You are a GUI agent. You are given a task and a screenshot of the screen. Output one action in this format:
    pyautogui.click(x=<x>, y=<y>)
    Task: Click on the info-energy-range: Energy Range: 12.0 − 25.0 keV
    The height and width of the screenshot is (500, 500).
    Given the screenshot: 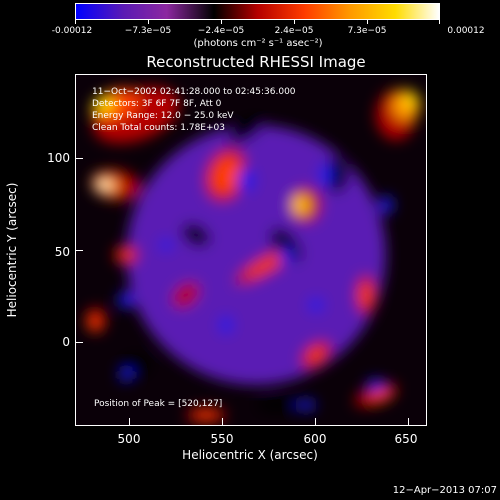 What is the action you would take?
    pyautogui.click(x=163, y=116)
    